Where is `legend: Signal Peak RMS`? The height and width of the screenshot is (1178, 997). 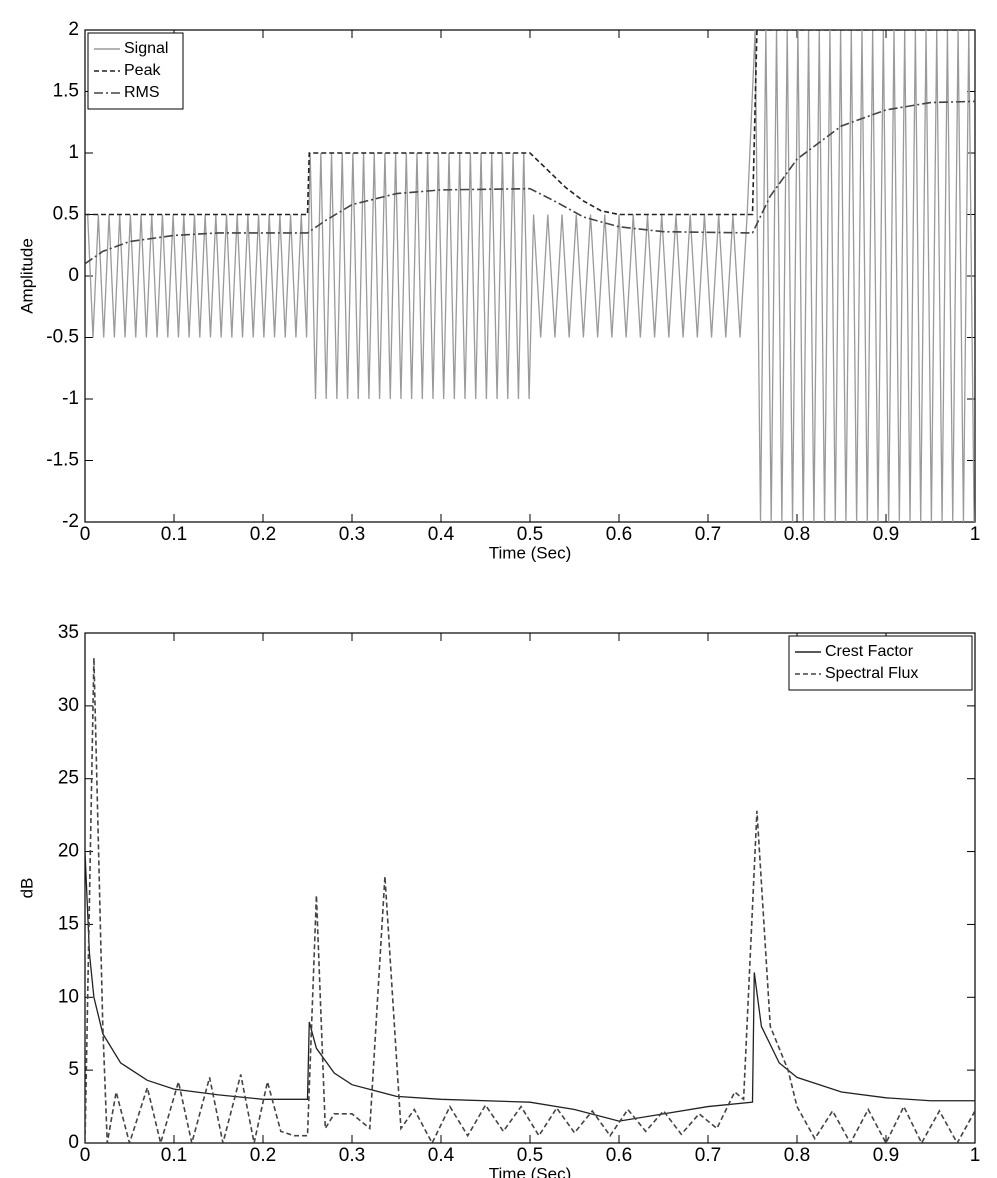 legend: Signal Peak RMS is located at coordinates (135, 71).